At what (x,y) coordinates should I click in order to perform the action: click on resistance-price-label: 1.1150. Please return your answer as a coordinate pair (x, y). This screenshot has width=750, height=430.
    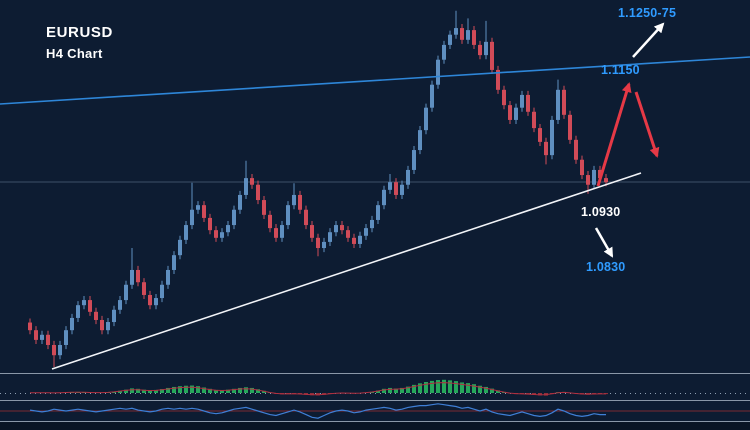
    Looking at the image, I should click on (620, 70).